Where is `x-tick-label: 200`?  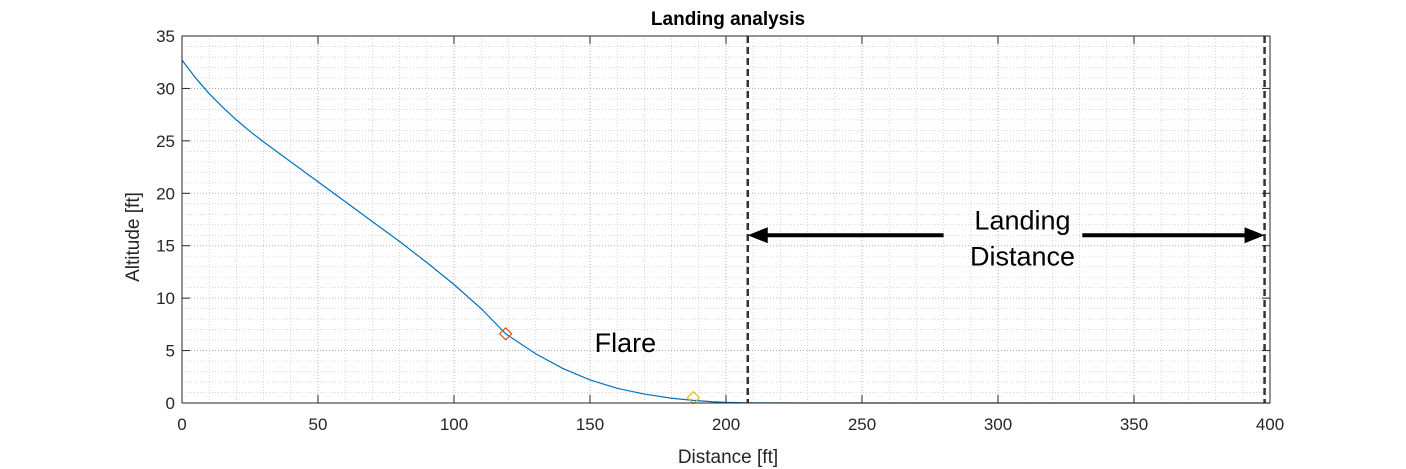 x-tick-label: 200 is located at coordinates (726, 424).